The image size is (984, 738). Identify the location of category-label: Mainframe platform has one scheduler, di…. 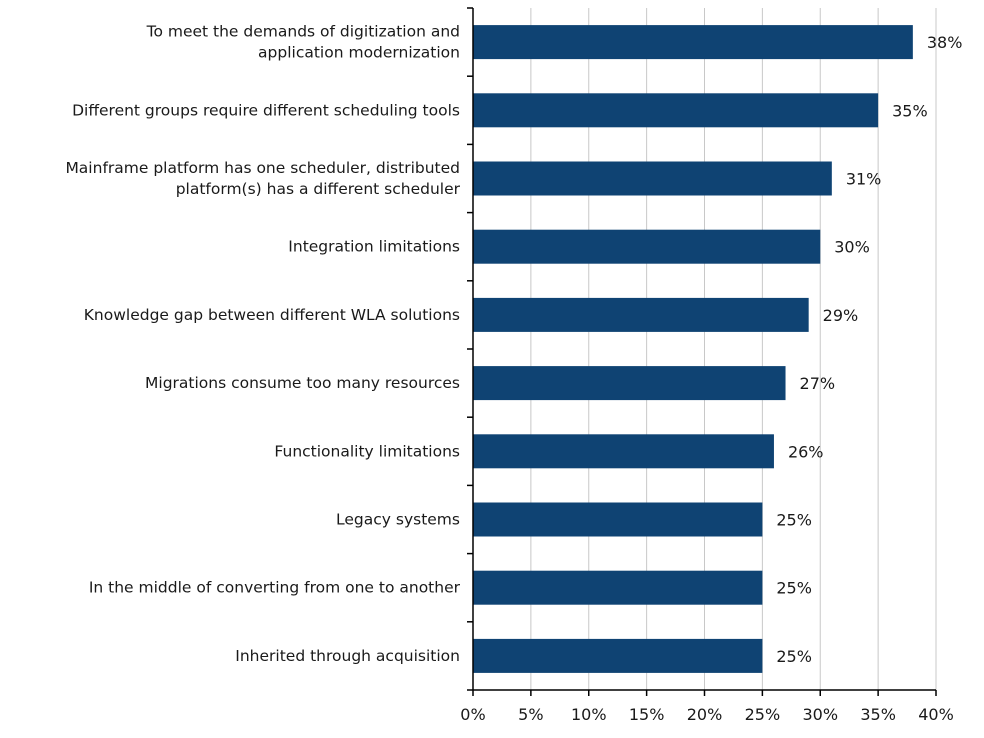
(262, 178).